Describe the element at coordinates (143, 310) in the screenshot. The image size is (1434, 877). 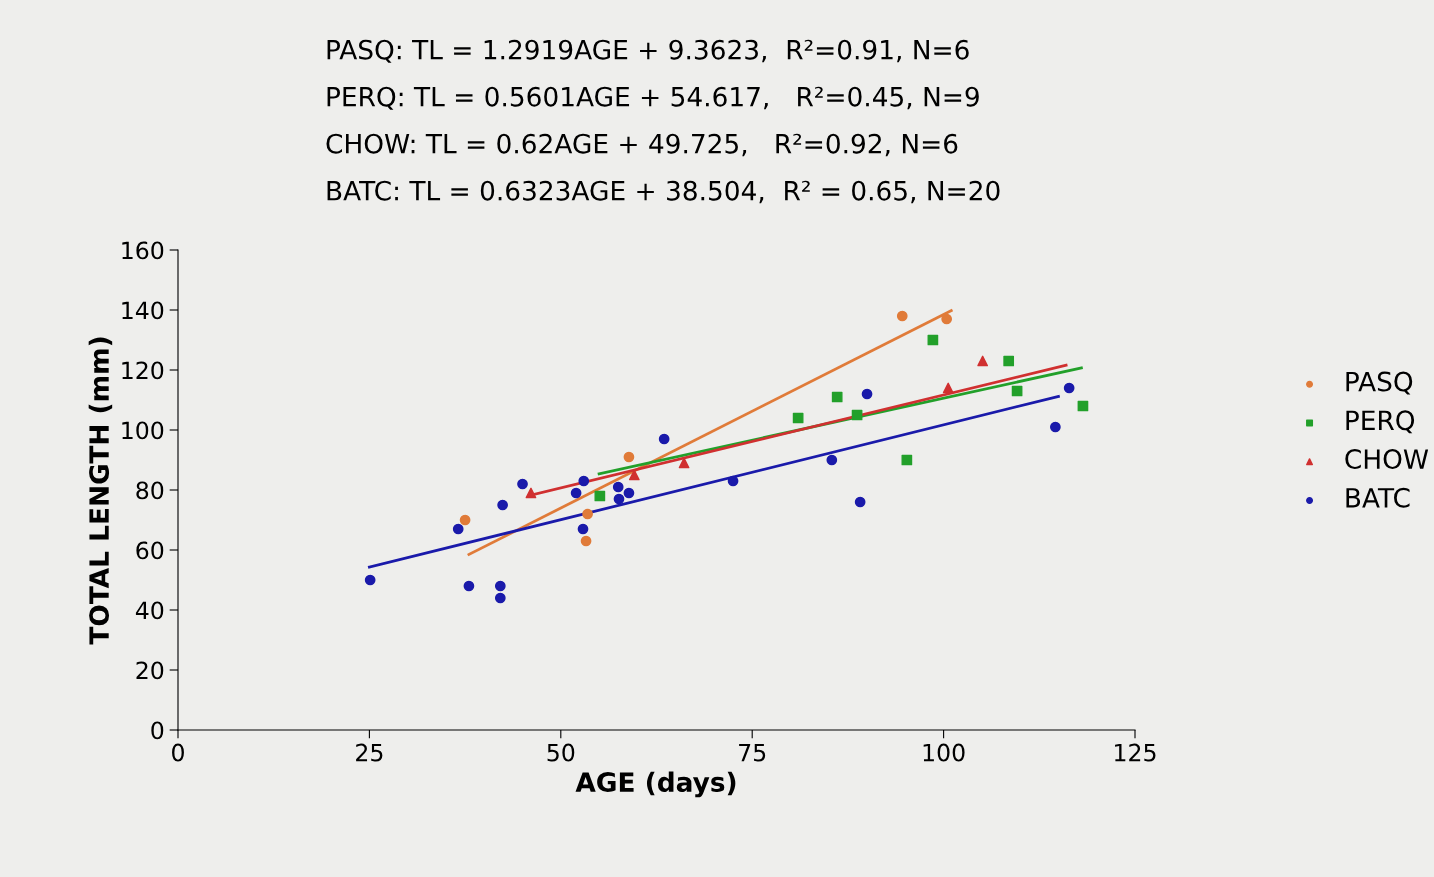
I see `y-tick-label: 140` at that location.